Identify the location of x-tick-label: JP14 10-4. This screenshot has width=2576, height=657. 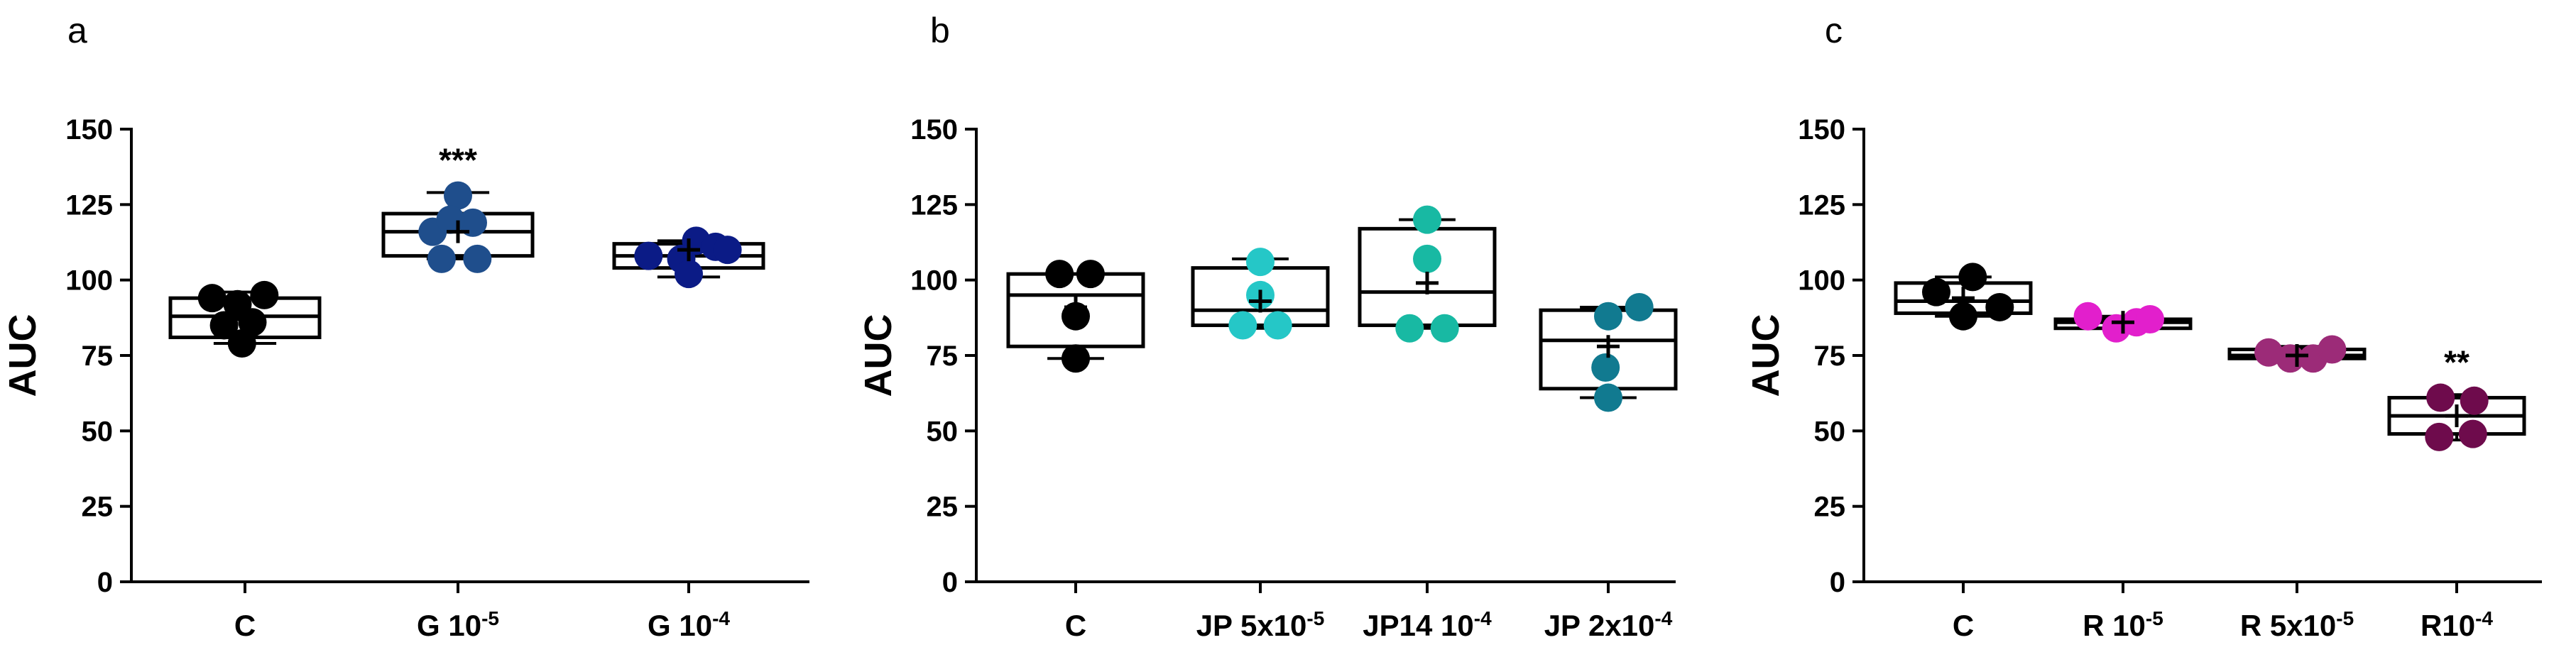
(1427, 625).